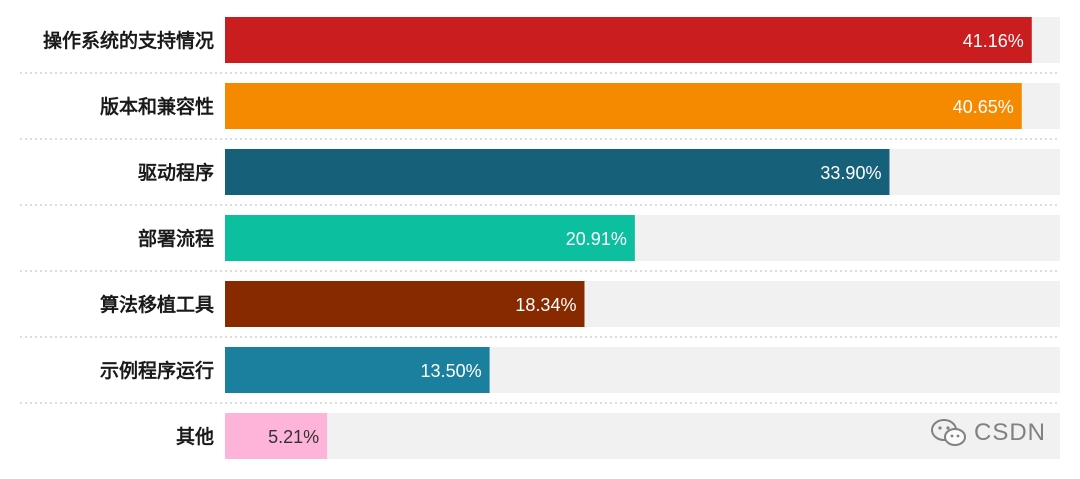 This screenshot has width=1080, height=479. Describe the element at coordinates (157, 304) in the screenshot. I see `category-label: 算法移植工具` at that location.